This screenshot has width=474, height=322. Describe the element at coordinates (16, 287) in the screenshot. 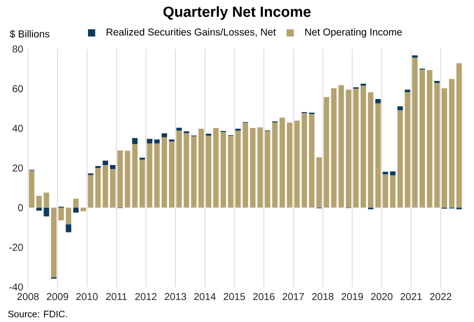

I see `y-tick-label: -40` at that location.